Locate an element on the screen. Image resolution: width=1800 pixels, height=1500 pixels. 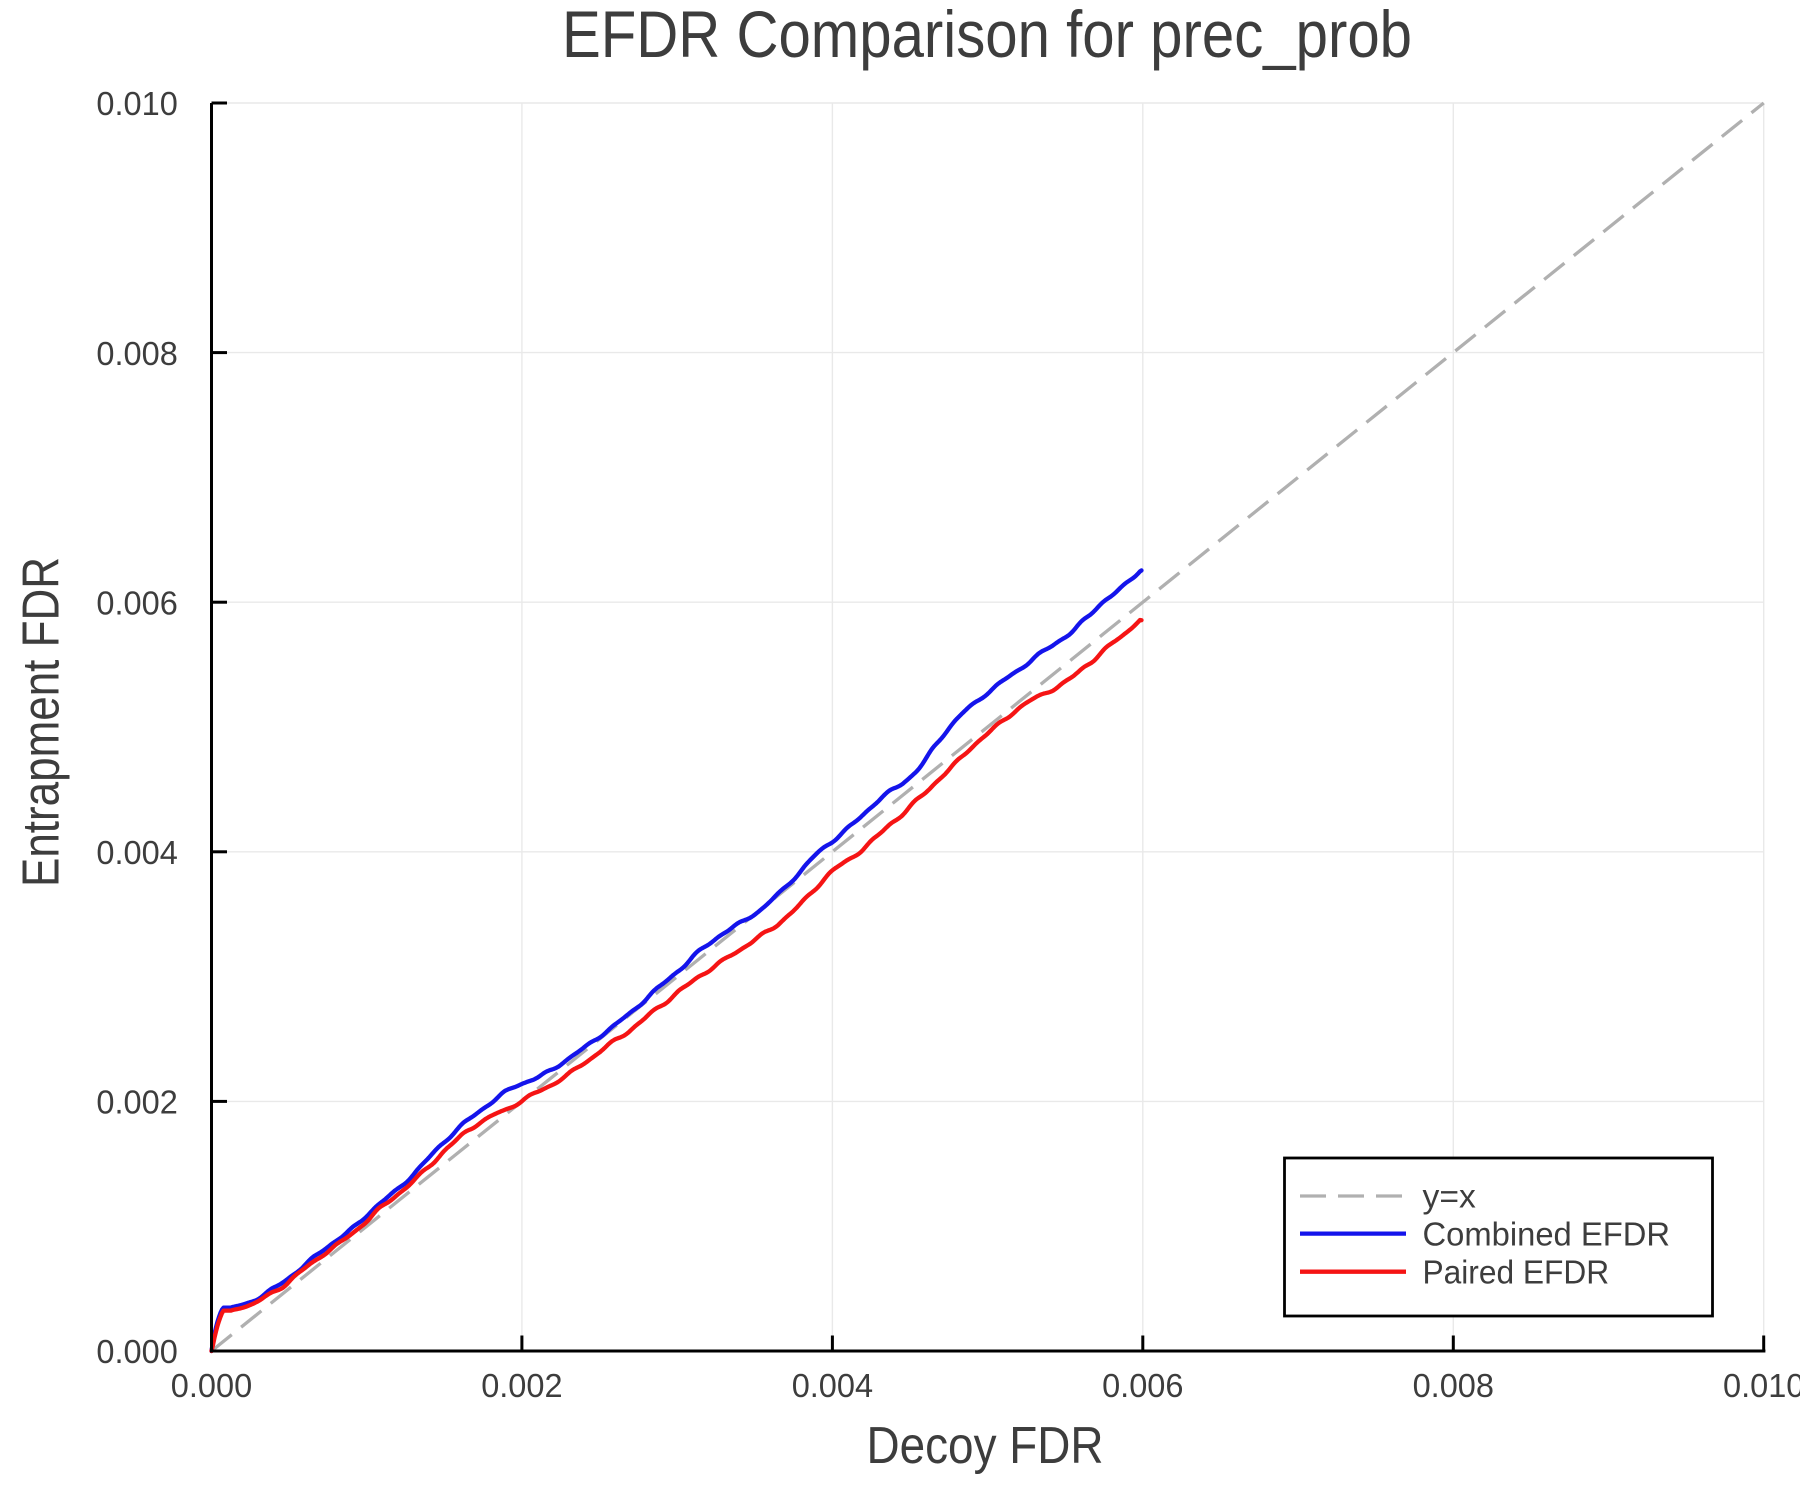
svg-text: y=x is located at coordinates (1450, 1197).